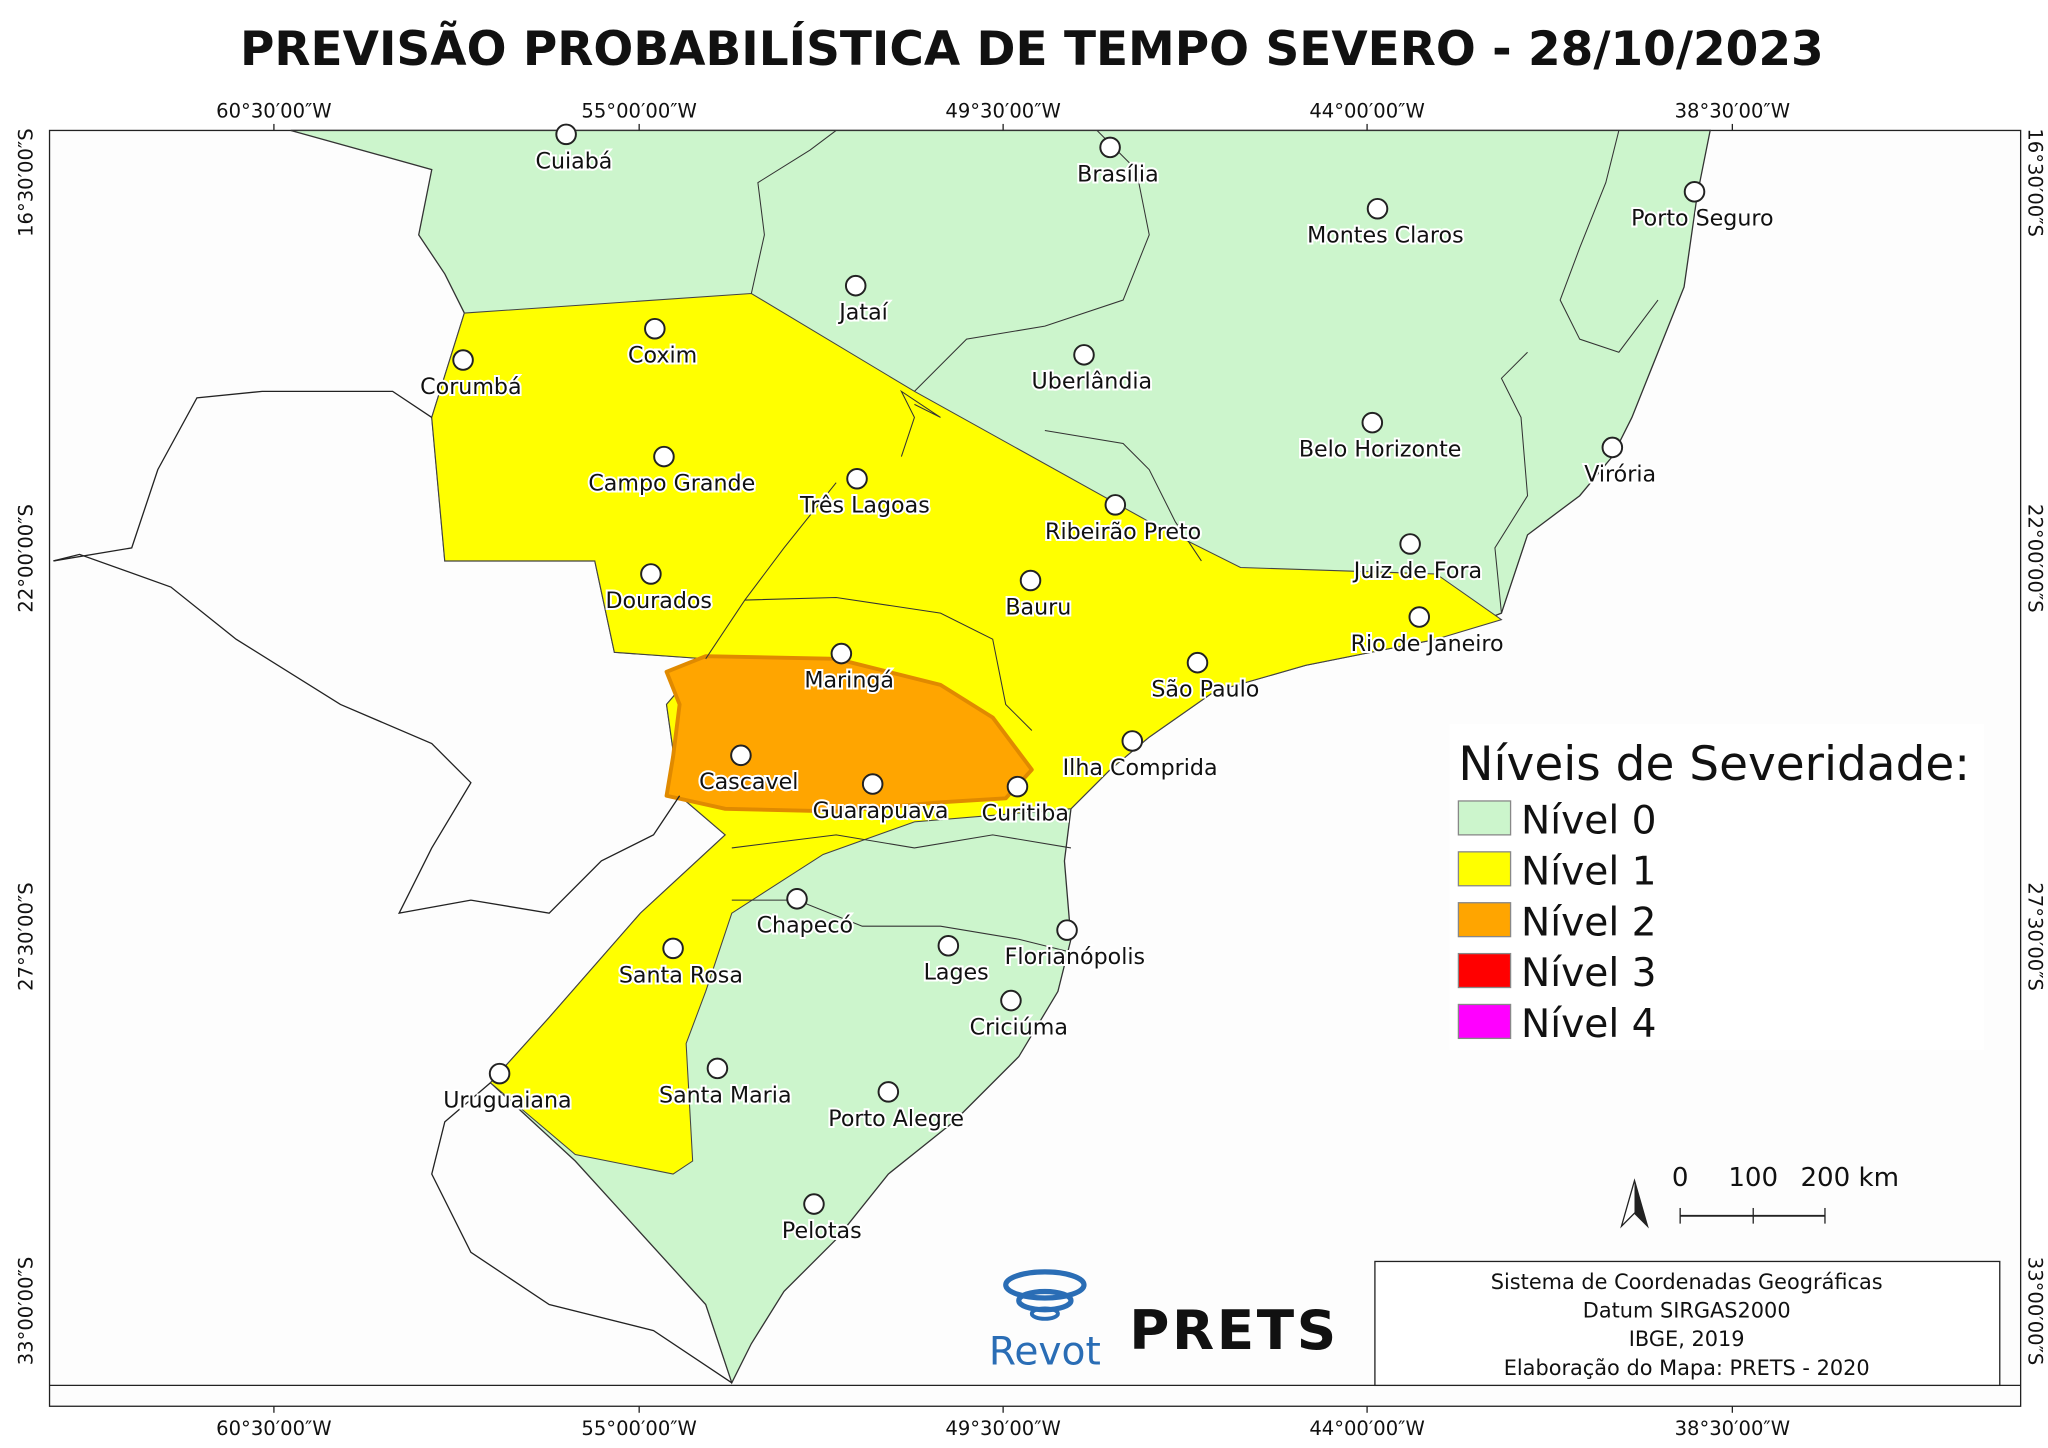 Image resolution: width=2048 pixels, height=1448 pixels. Describe the element at coordinates (1025, 814) in the screenshot. I see `city-label: Curitiba` at that location.